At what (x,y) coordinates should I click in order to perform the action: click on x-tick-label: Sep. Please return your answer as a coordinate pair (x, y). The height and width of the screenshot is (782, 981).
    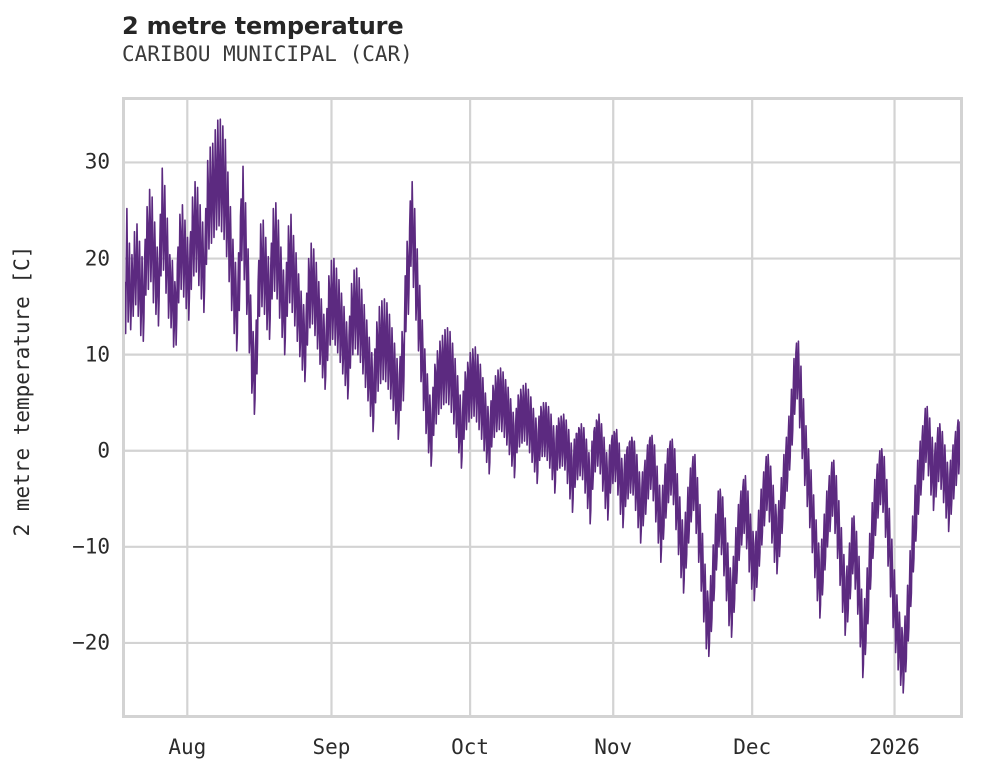
    Looking at the image, I should click on (331, 747).